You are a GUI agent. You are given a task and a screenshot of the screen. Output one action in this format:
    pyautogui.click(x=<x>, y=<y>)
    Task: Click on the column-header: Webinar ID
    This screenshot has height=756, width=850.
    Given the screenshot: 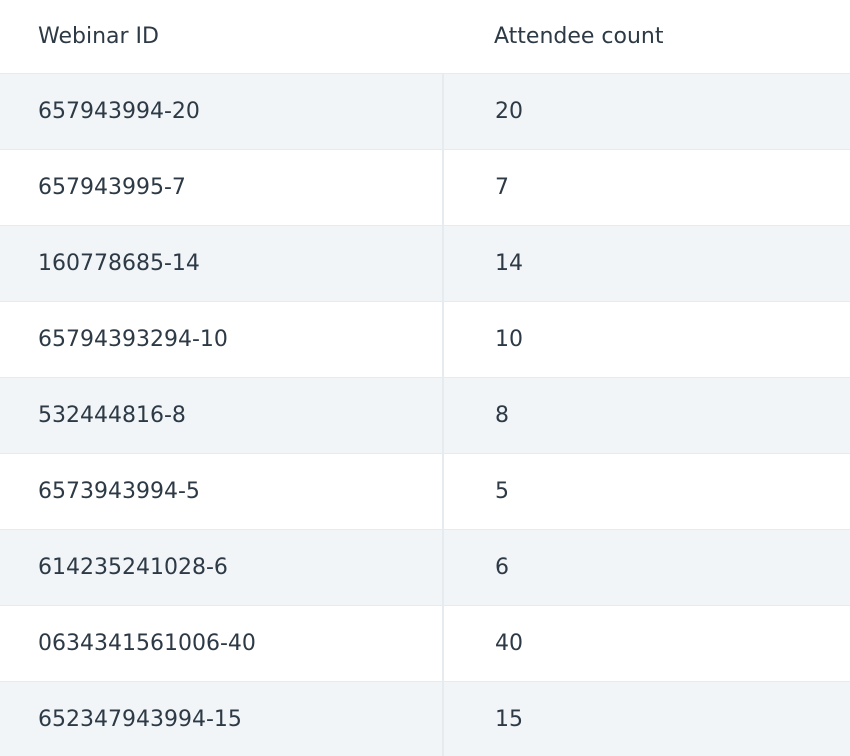 What is the action you would take?
    pyautogui.click(x=221, y=37)
    